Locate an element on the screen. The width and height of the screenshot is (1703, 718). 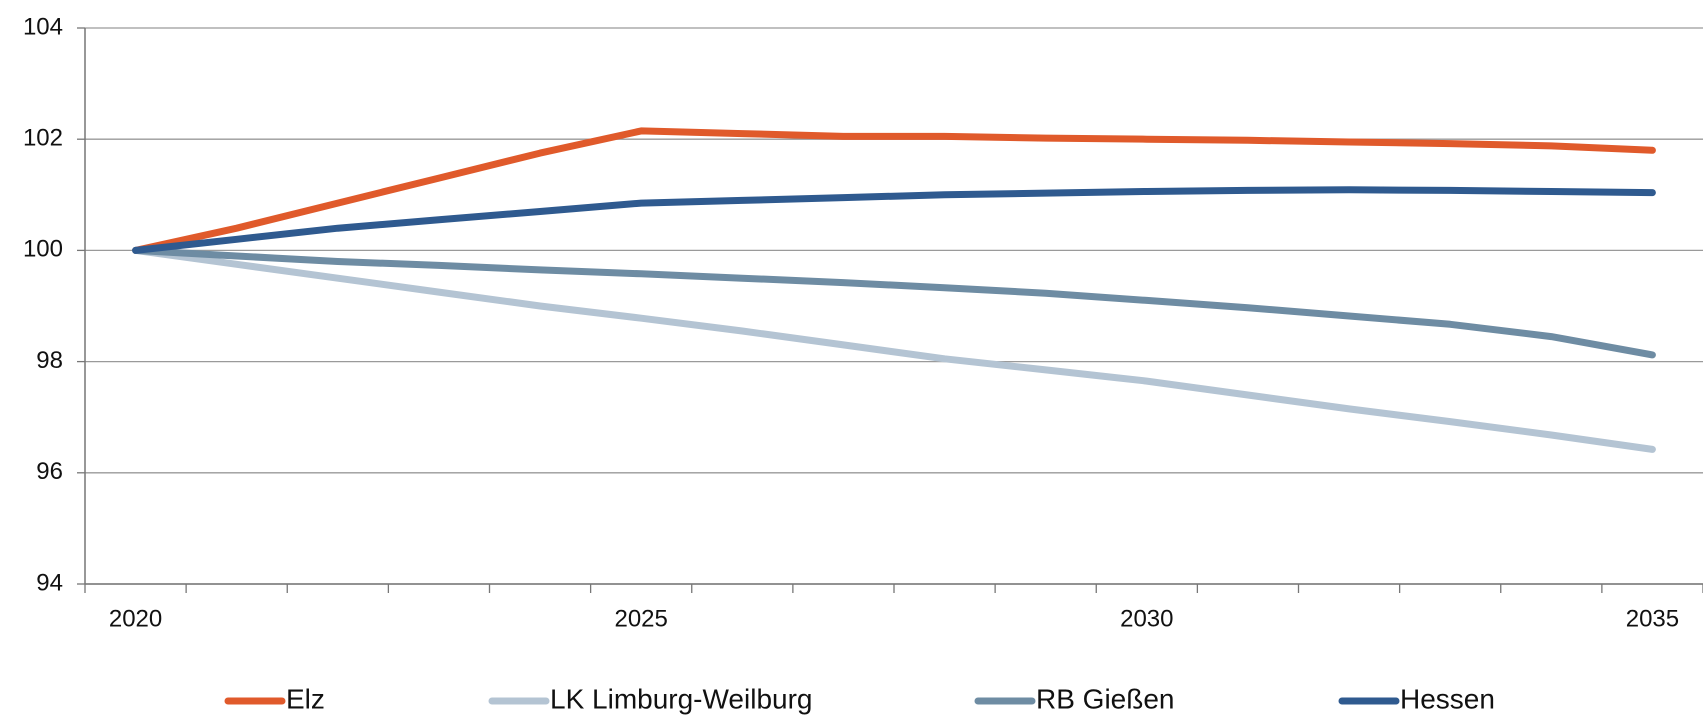
y-tick-label: 104 is located at coordinates (43, 26).